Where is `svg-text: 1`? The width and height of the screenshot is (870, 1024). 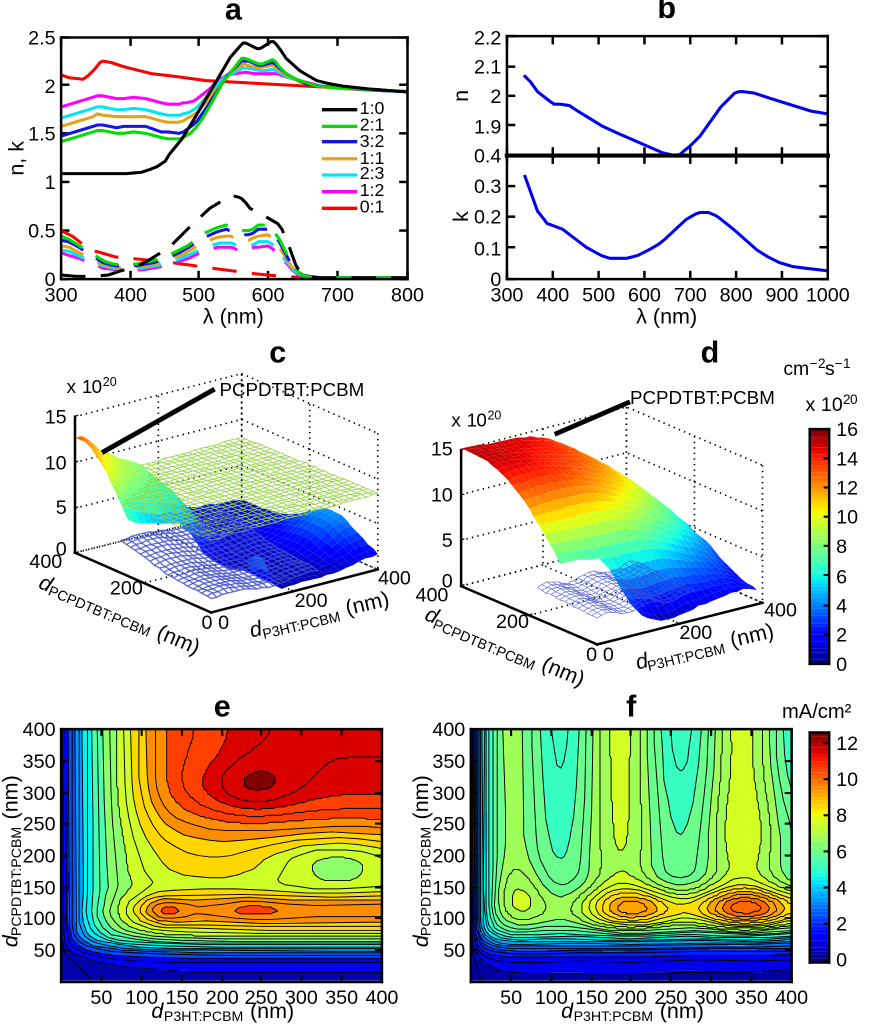 svg-text: 1 is located at coordinates (50, 183).